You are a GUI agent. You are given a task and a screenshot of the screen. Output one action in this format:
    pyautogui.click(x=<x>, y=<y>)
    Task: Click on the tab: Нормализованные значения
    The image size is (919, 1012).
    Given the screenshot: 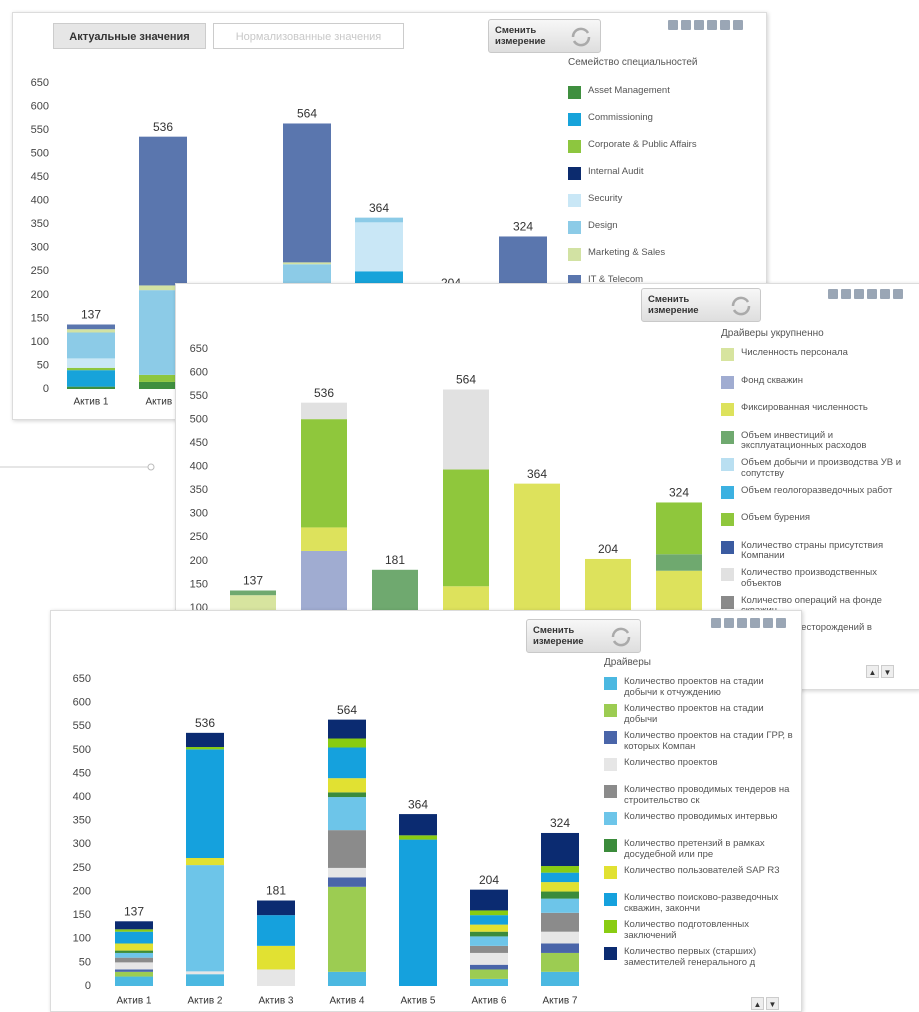 What is the action you would take?
    pyautogui.click(x=308, y=36)
    